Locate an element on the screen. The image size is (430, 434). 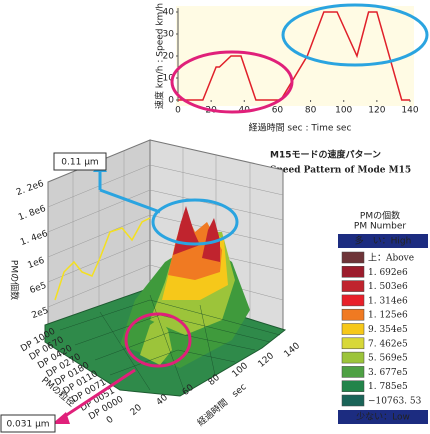
plot-area is located at coordinates (295, 56).